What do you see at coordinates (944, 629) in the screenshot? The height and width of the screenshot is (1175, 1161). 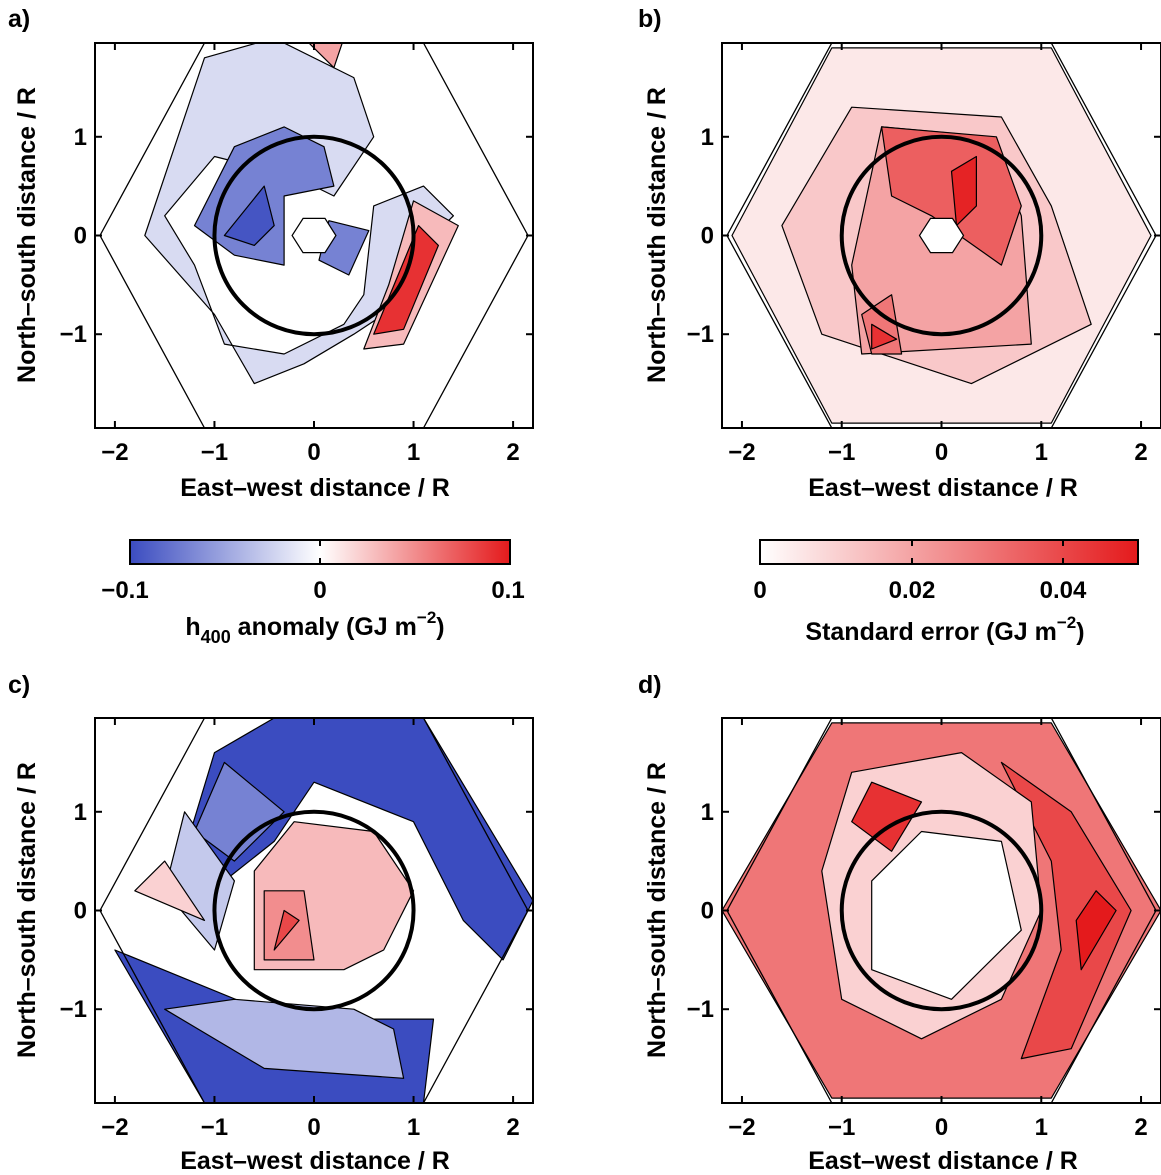 I see `colorbar-label: Standard error (GJ m−2)` at bounding box center [944, 629].